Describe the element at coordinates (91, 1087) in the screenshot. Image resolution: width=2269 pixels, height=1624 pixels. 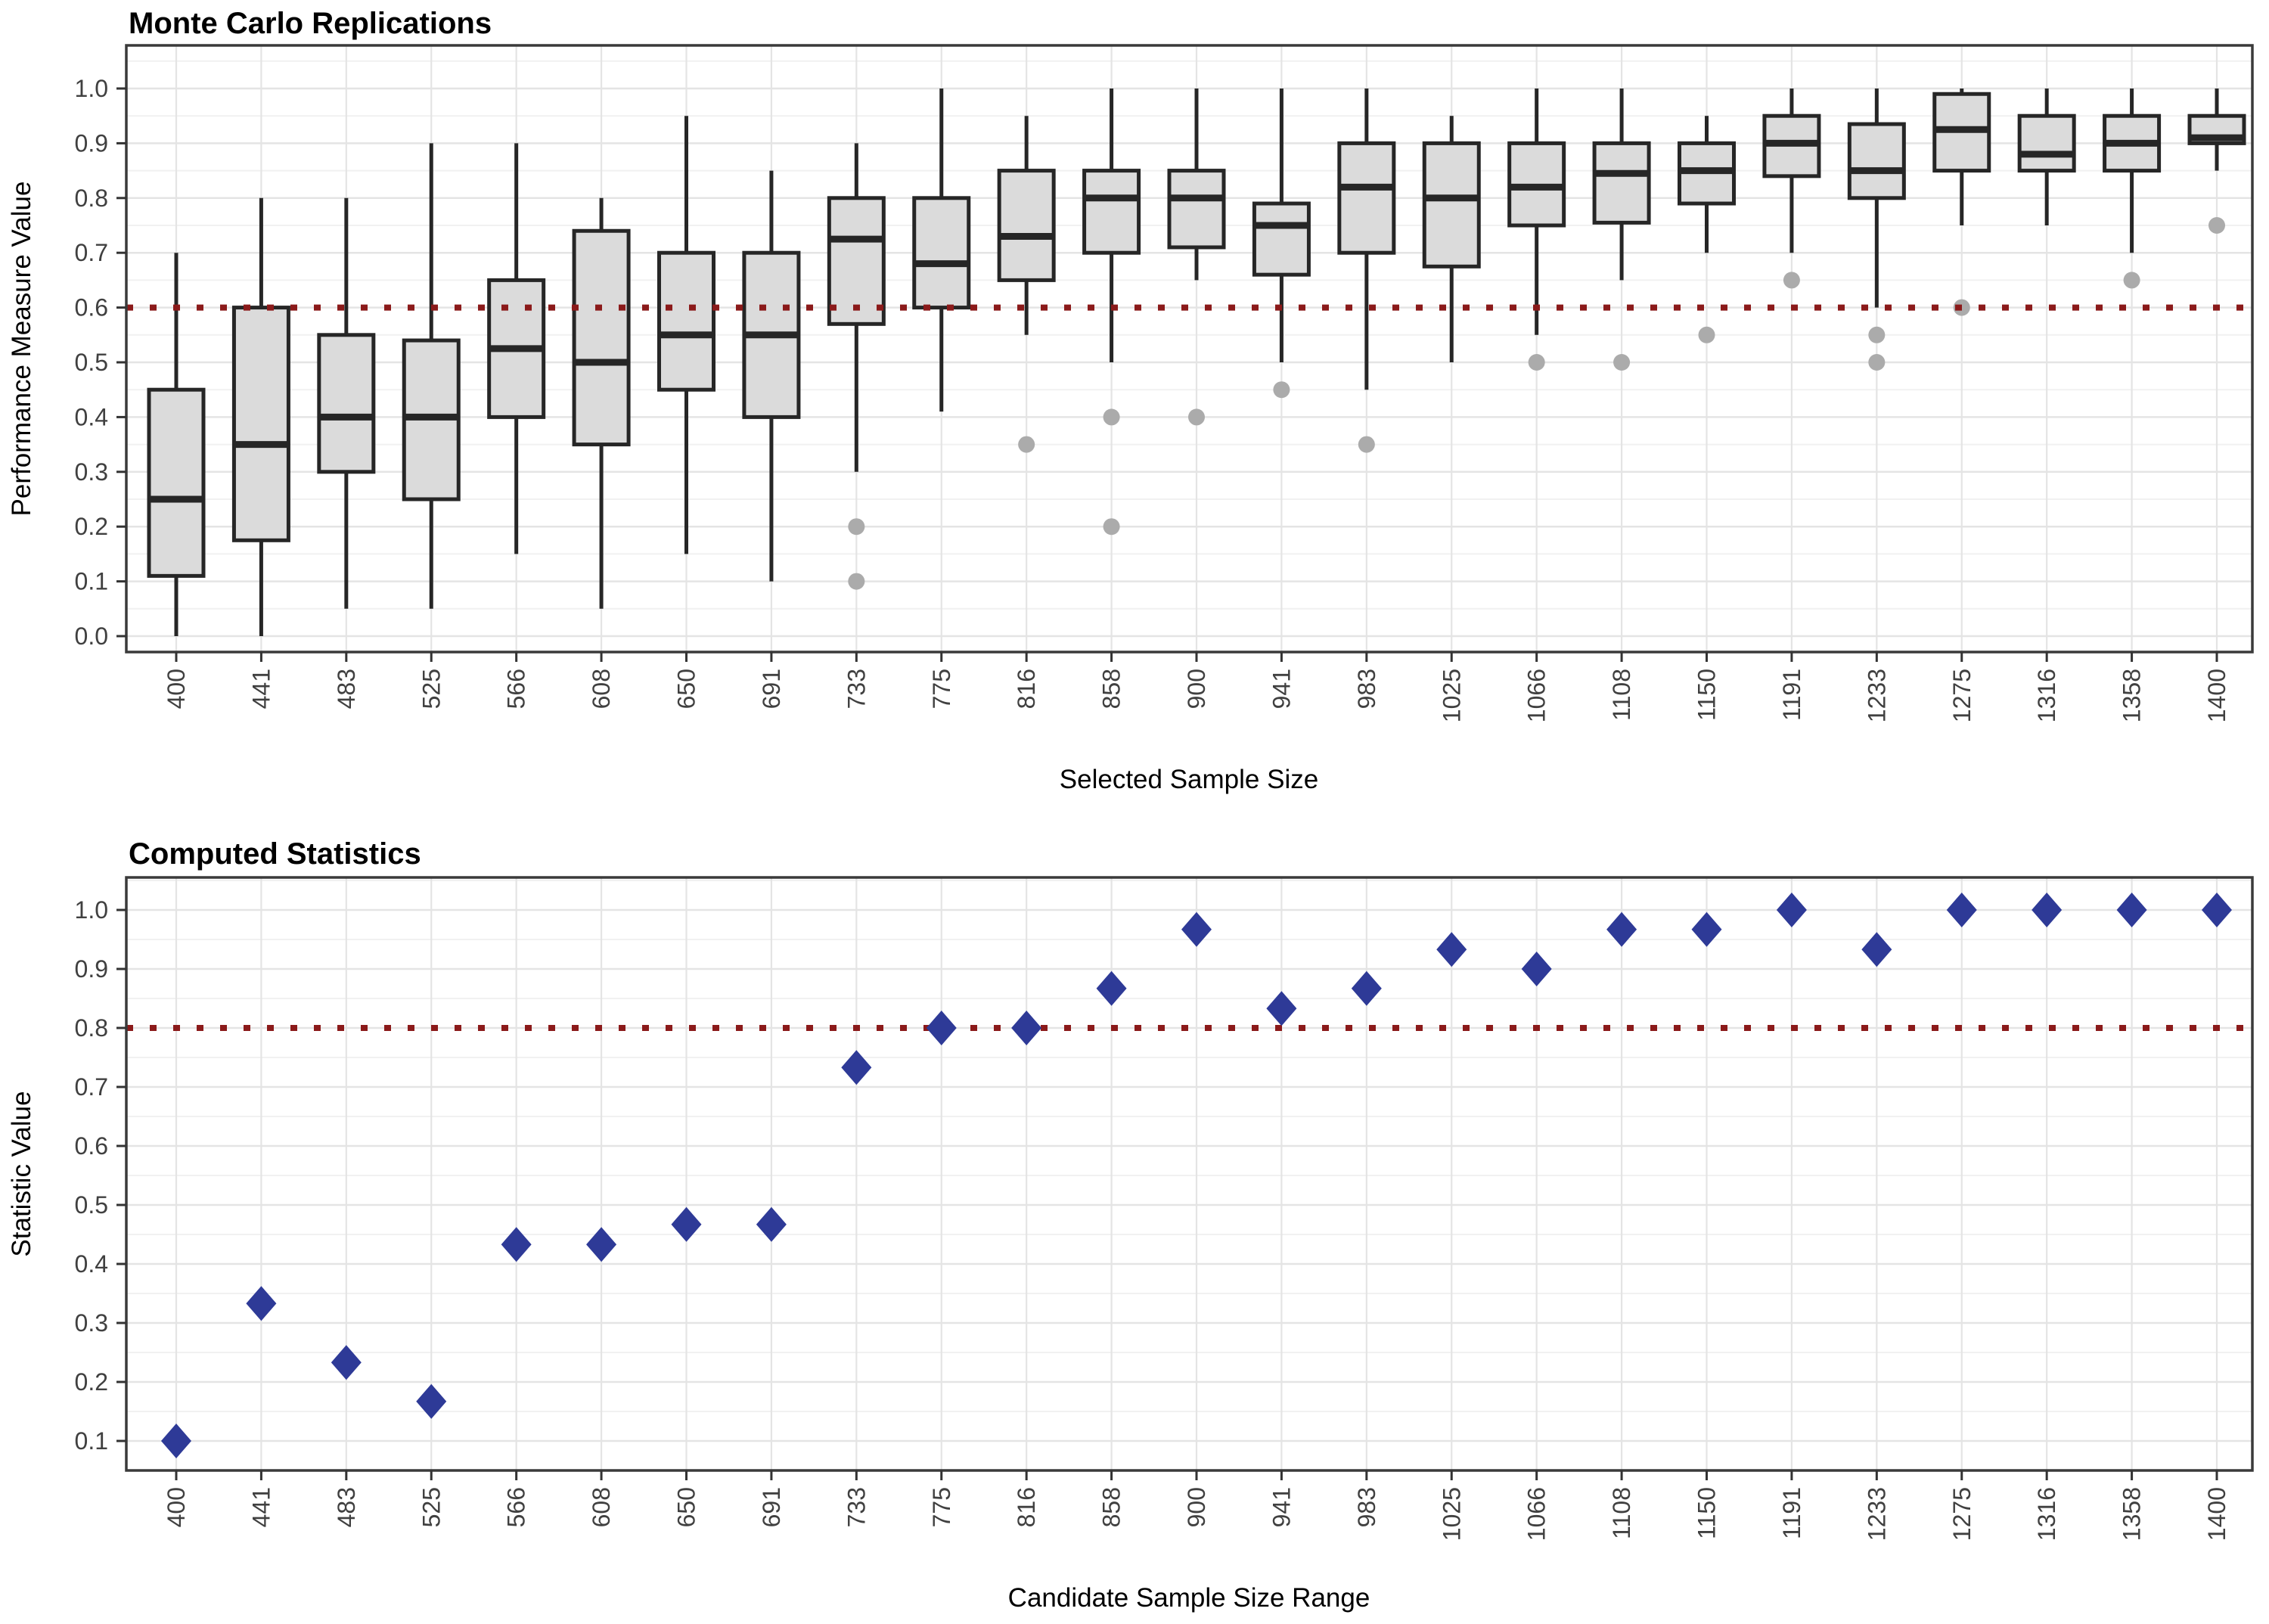
I see `y-tick-label: 0.7` at that location.